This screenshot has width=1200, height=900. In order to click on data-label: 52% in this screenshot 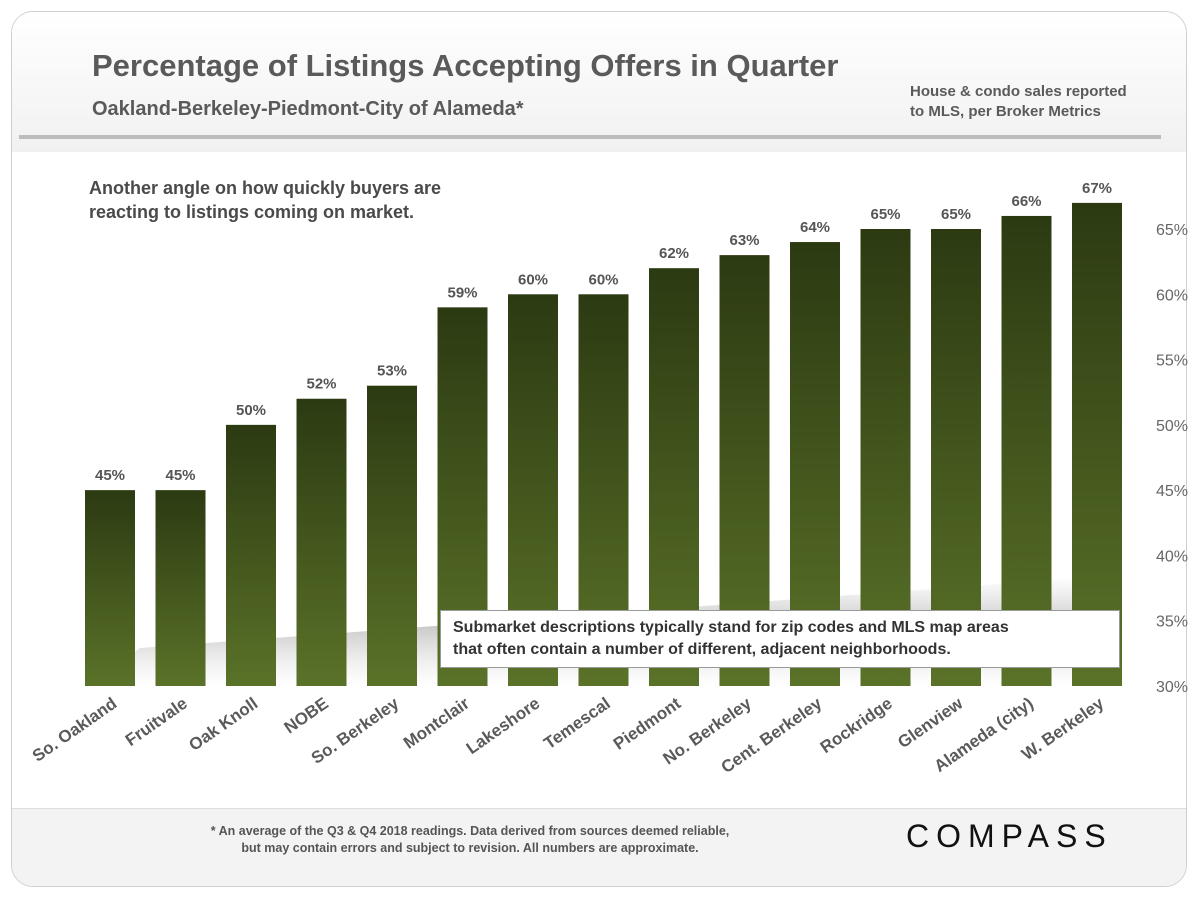, I will do `click(321, 384)`.